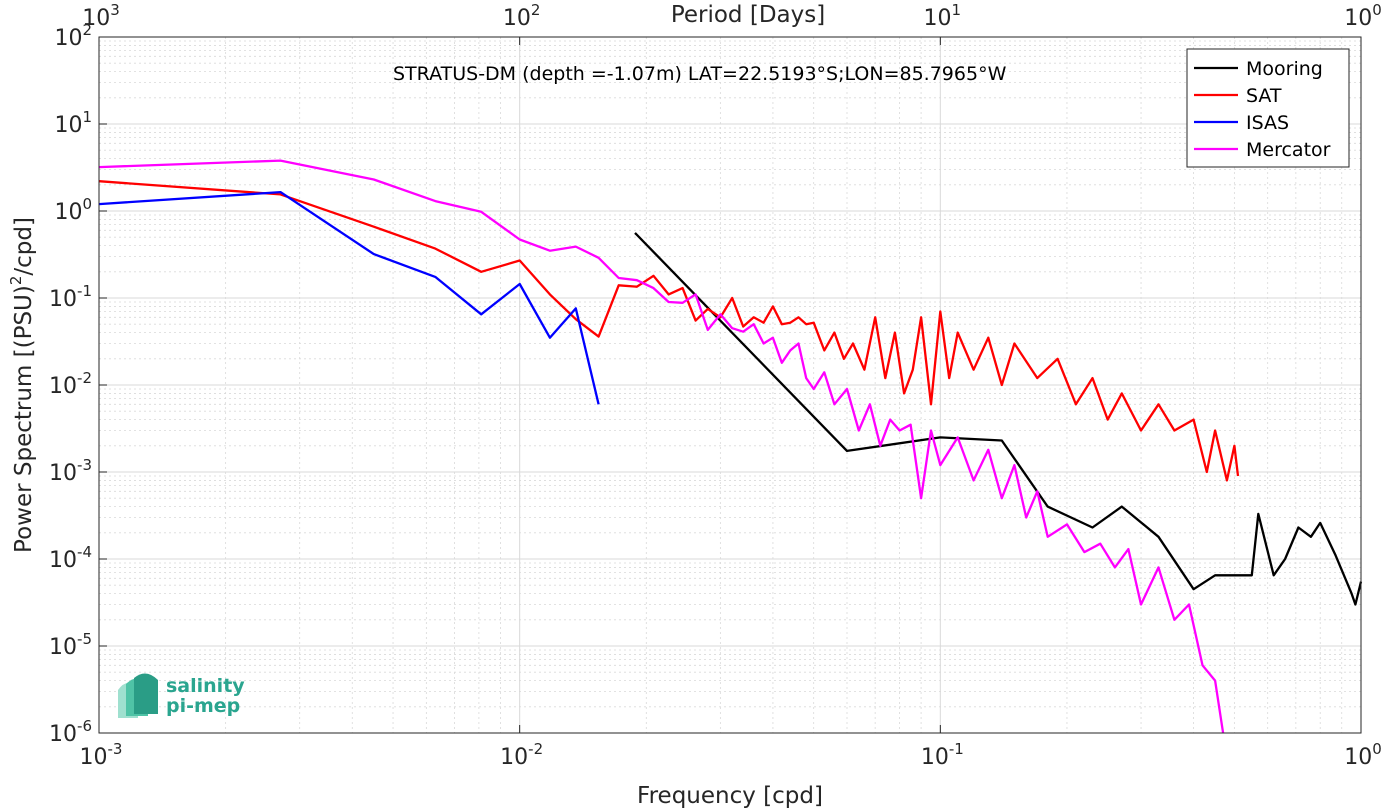  What do you see at coordinates (70, 732) in the screenshot?
I see `y-tick-label: 10⁻⁶` at bounding box center [70, 732].